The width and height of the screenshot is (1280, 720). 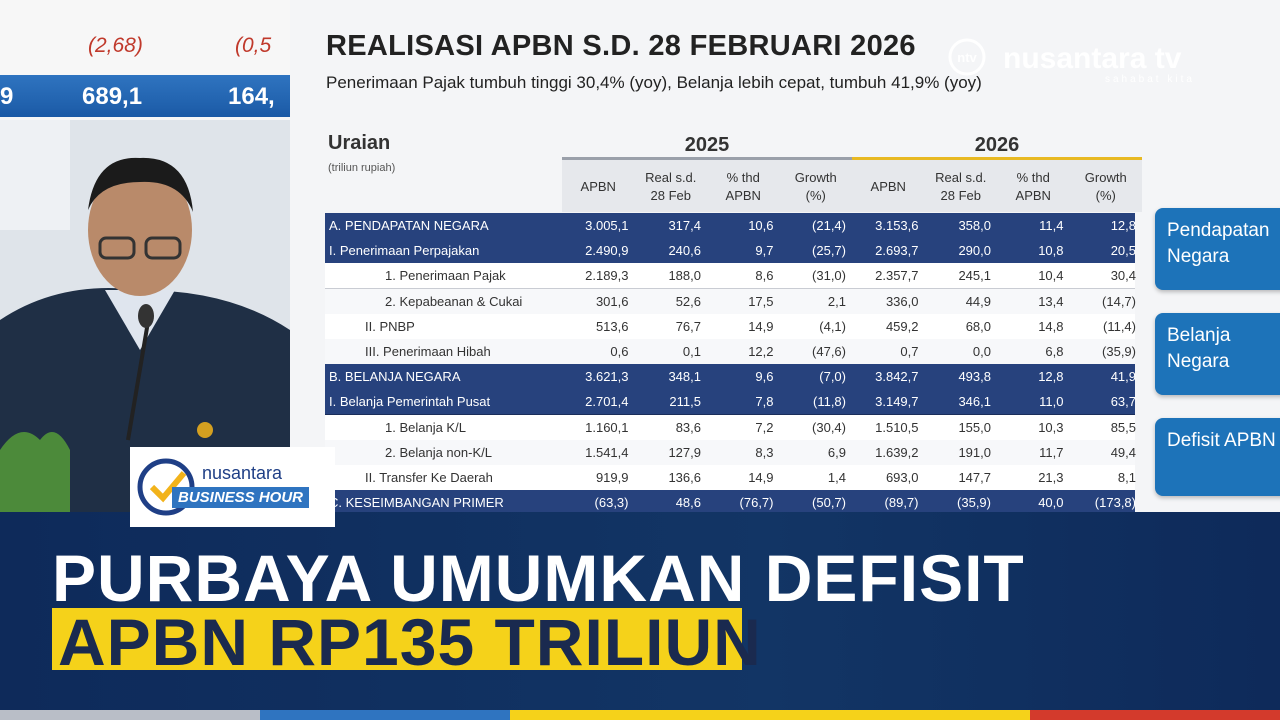 I want to click on table-cell: 49,4, so click(x=1123, y=452).